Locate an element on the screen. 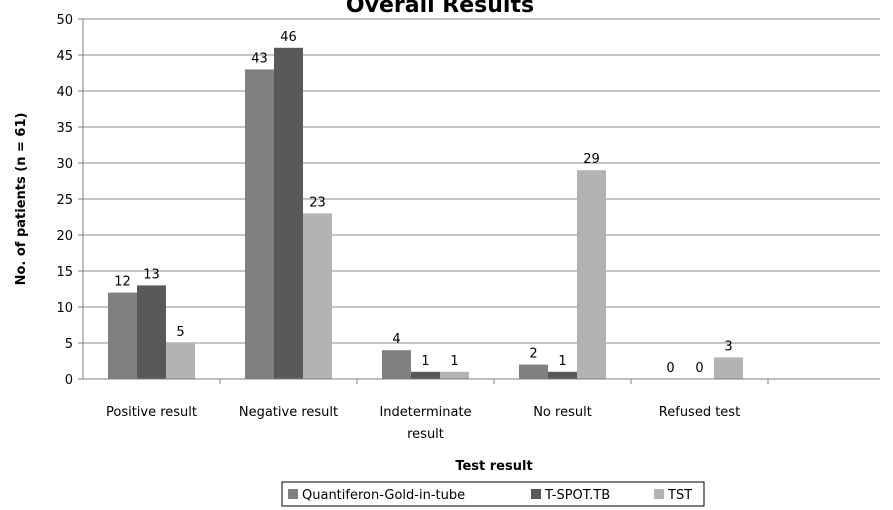 Image resolution: width=893 pixels, height=510 pixels. data-label: 3 is located at coordinates (728, 346).